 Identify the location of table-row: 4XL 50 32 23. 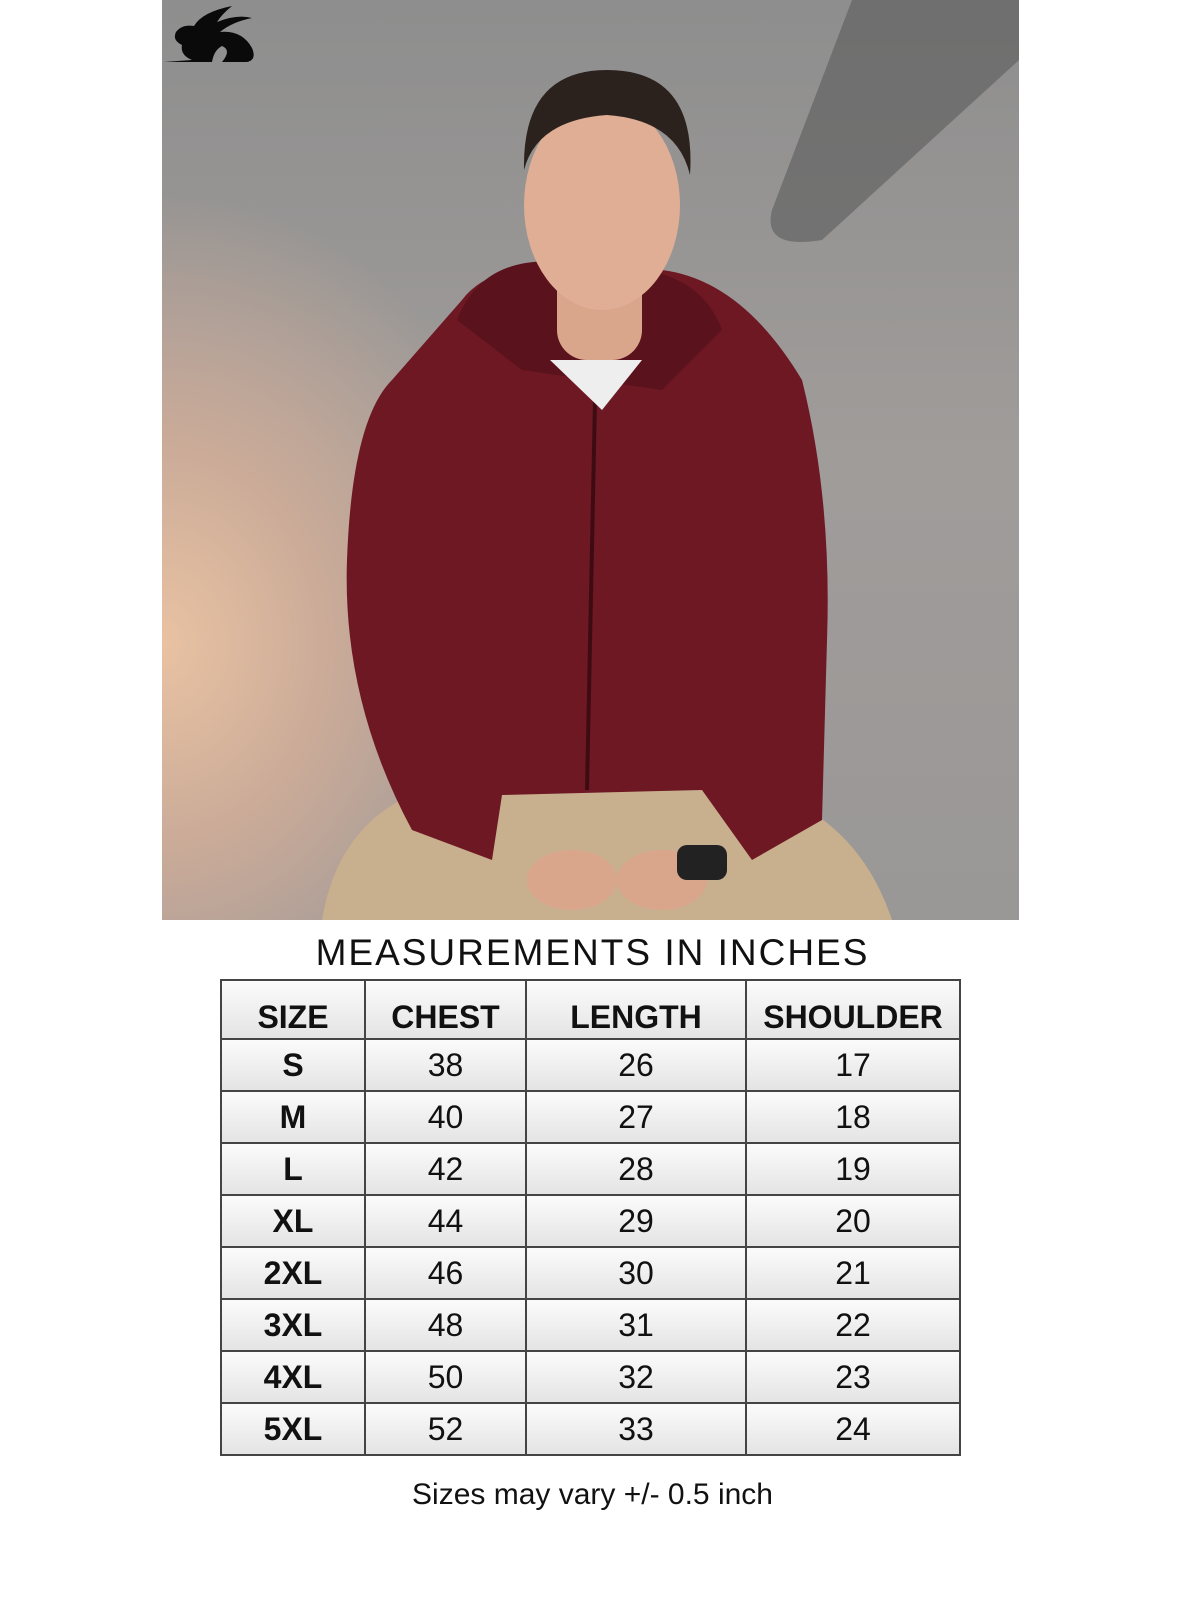
(590, 1377).